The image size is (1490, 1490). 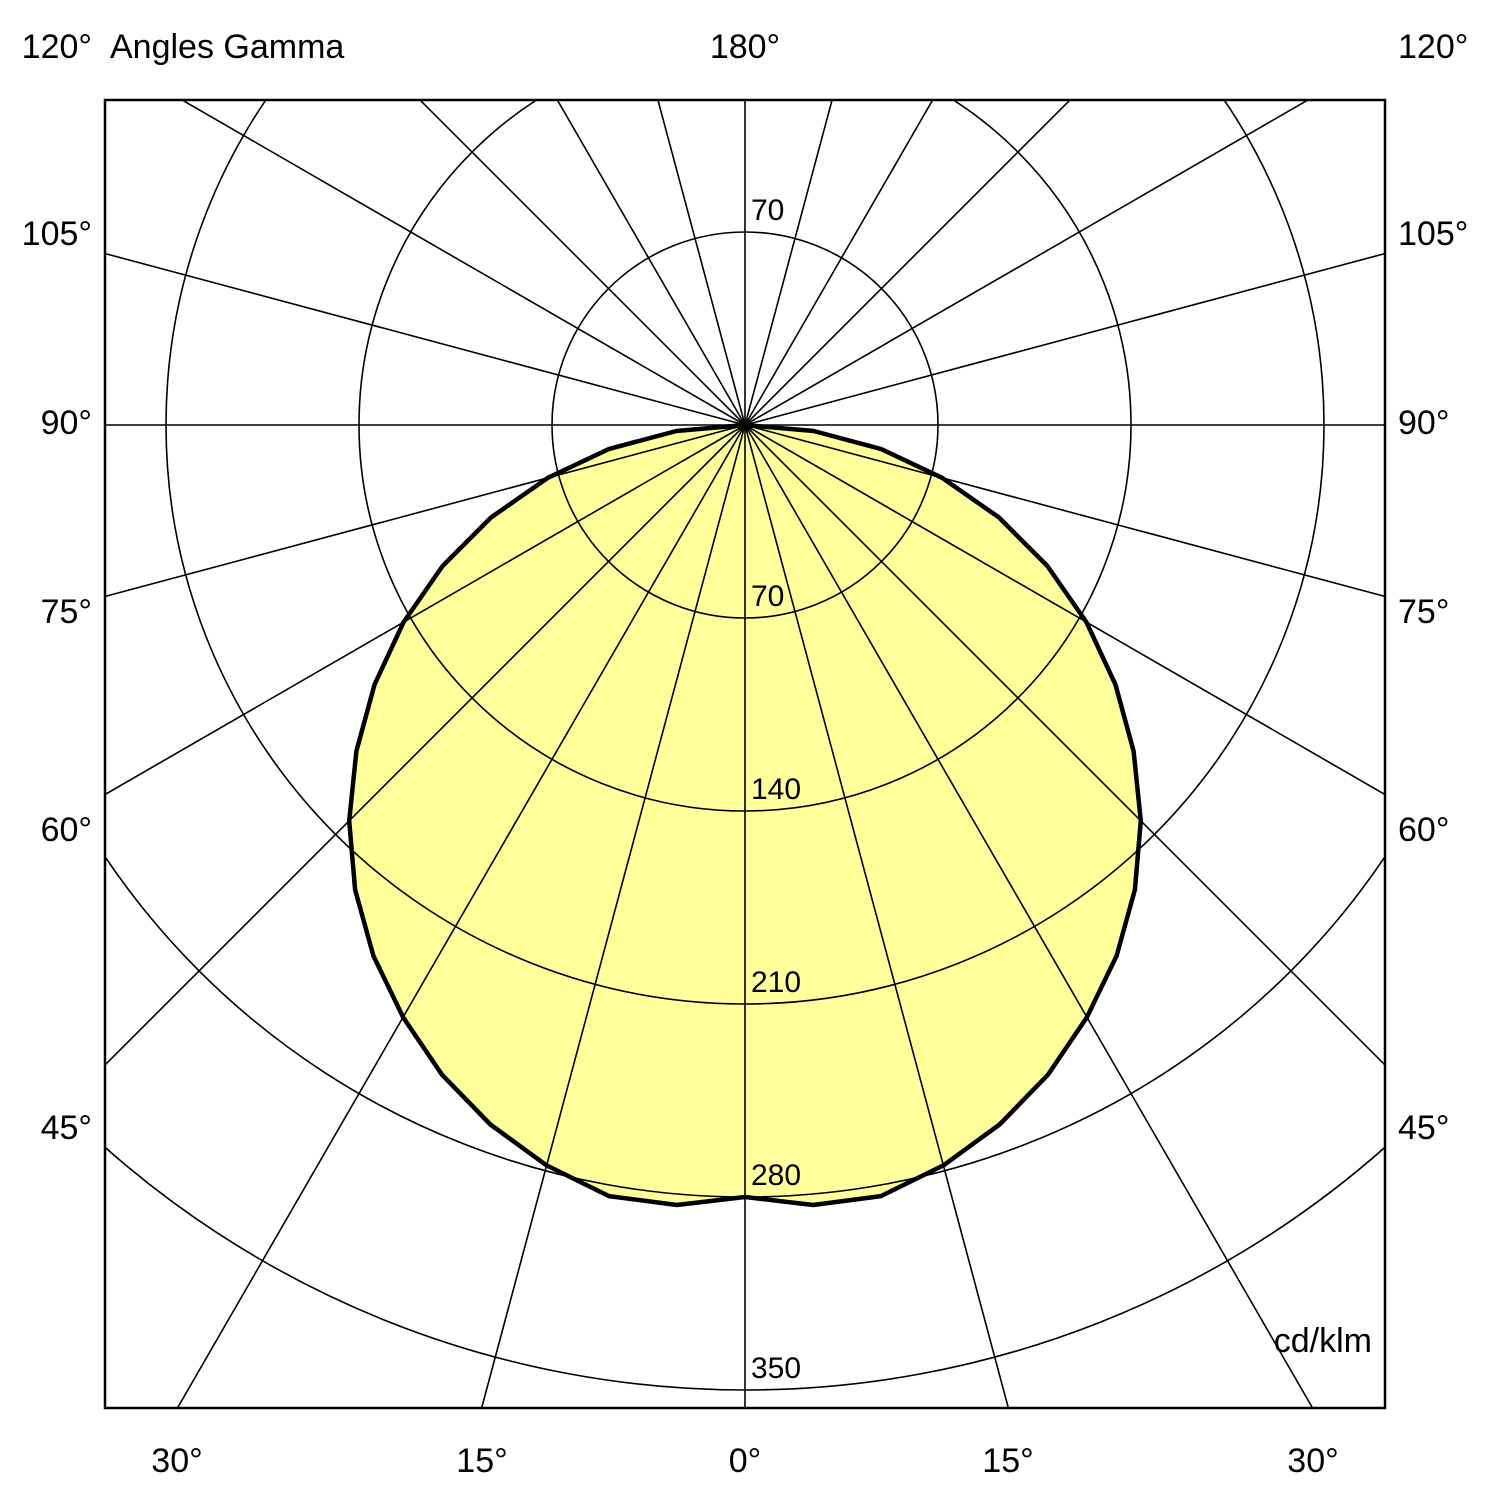 I want to click on angle-label-left-75: 75°, so click(x=66, y=612).